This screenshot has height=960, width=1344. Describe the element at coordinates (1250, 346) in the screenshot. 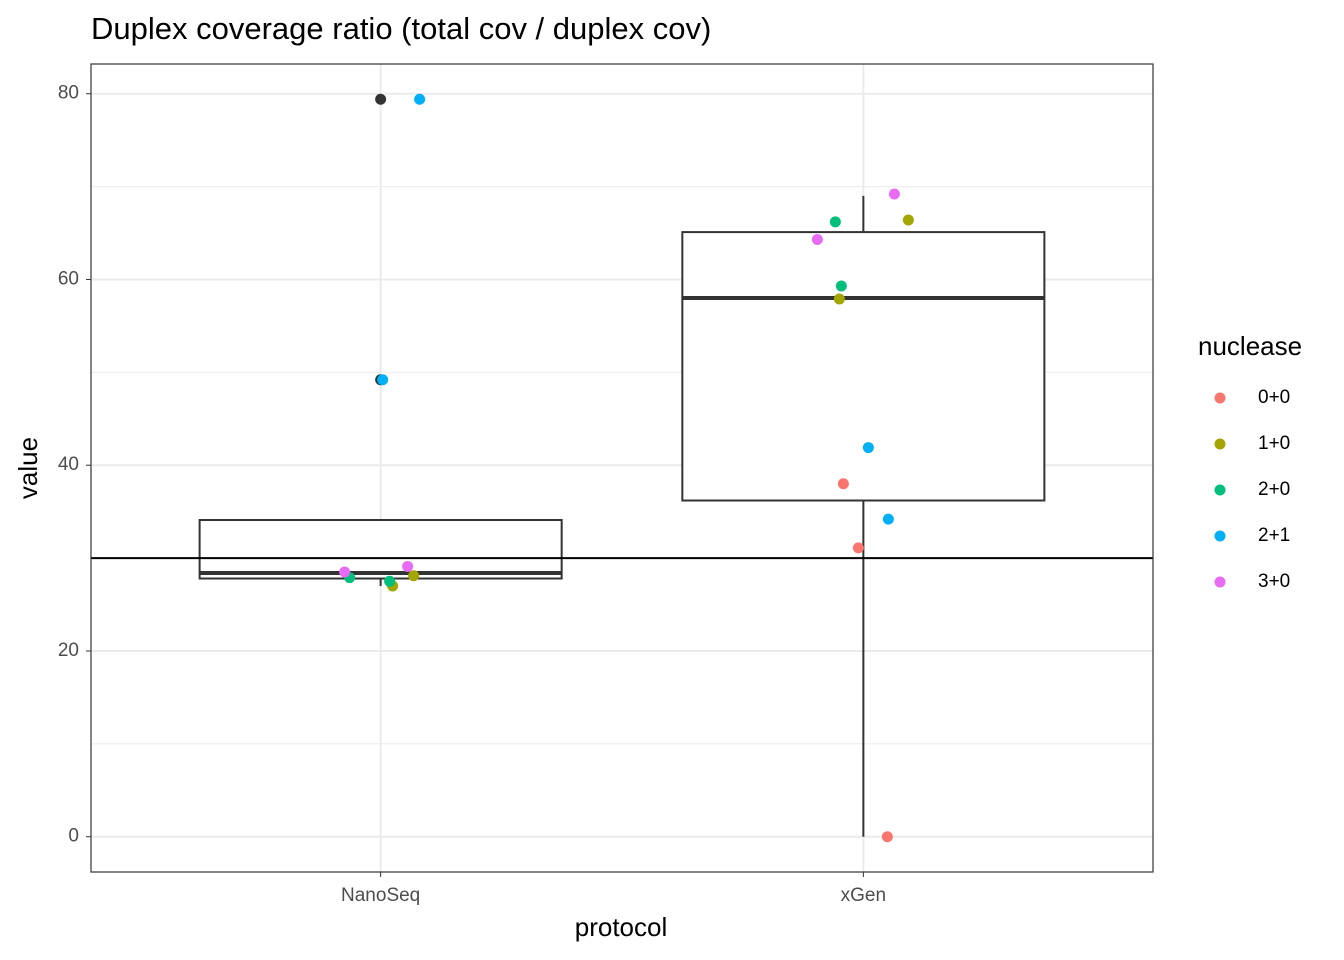

I see `legend-title: nuclease` at that location.